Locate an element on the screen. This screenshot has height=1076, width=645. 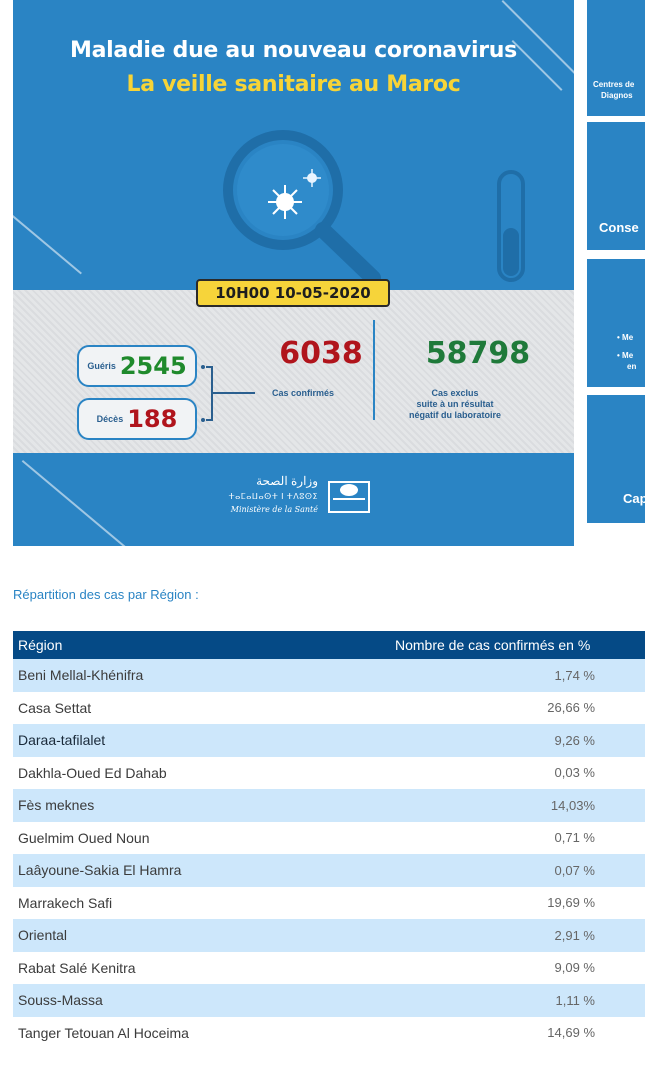
region-percent: 0,71 % is located at coordinates (517, 837).